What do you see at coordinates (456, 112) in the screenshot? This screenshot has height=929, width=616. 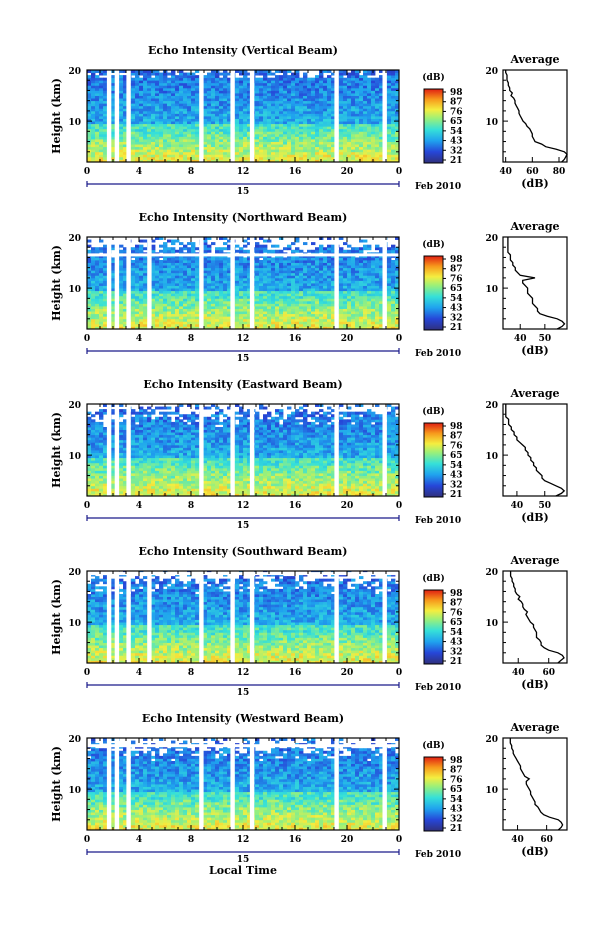 I see `colorbar-tick-label: 76` at bounding box center [456, 112].